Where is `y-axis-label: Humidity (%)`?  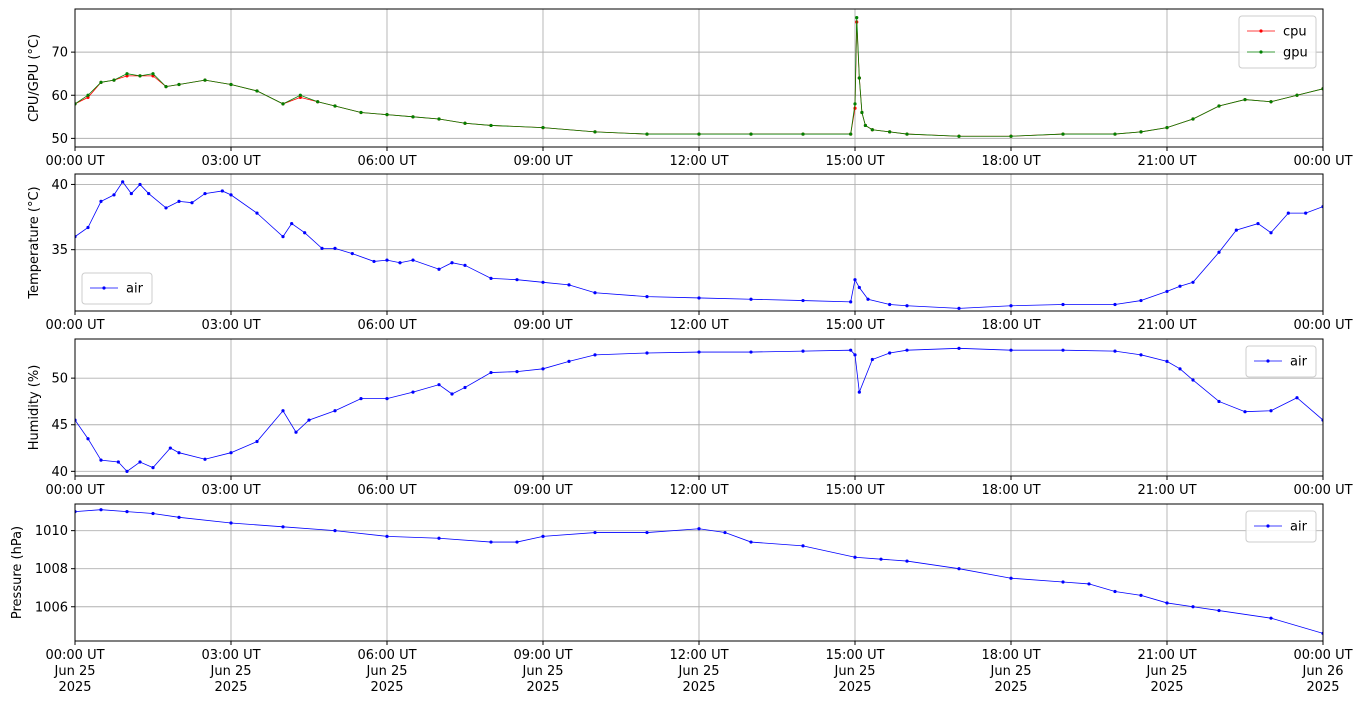
y-axis-label: Humidity (%) is located at coordinates (34, 408).